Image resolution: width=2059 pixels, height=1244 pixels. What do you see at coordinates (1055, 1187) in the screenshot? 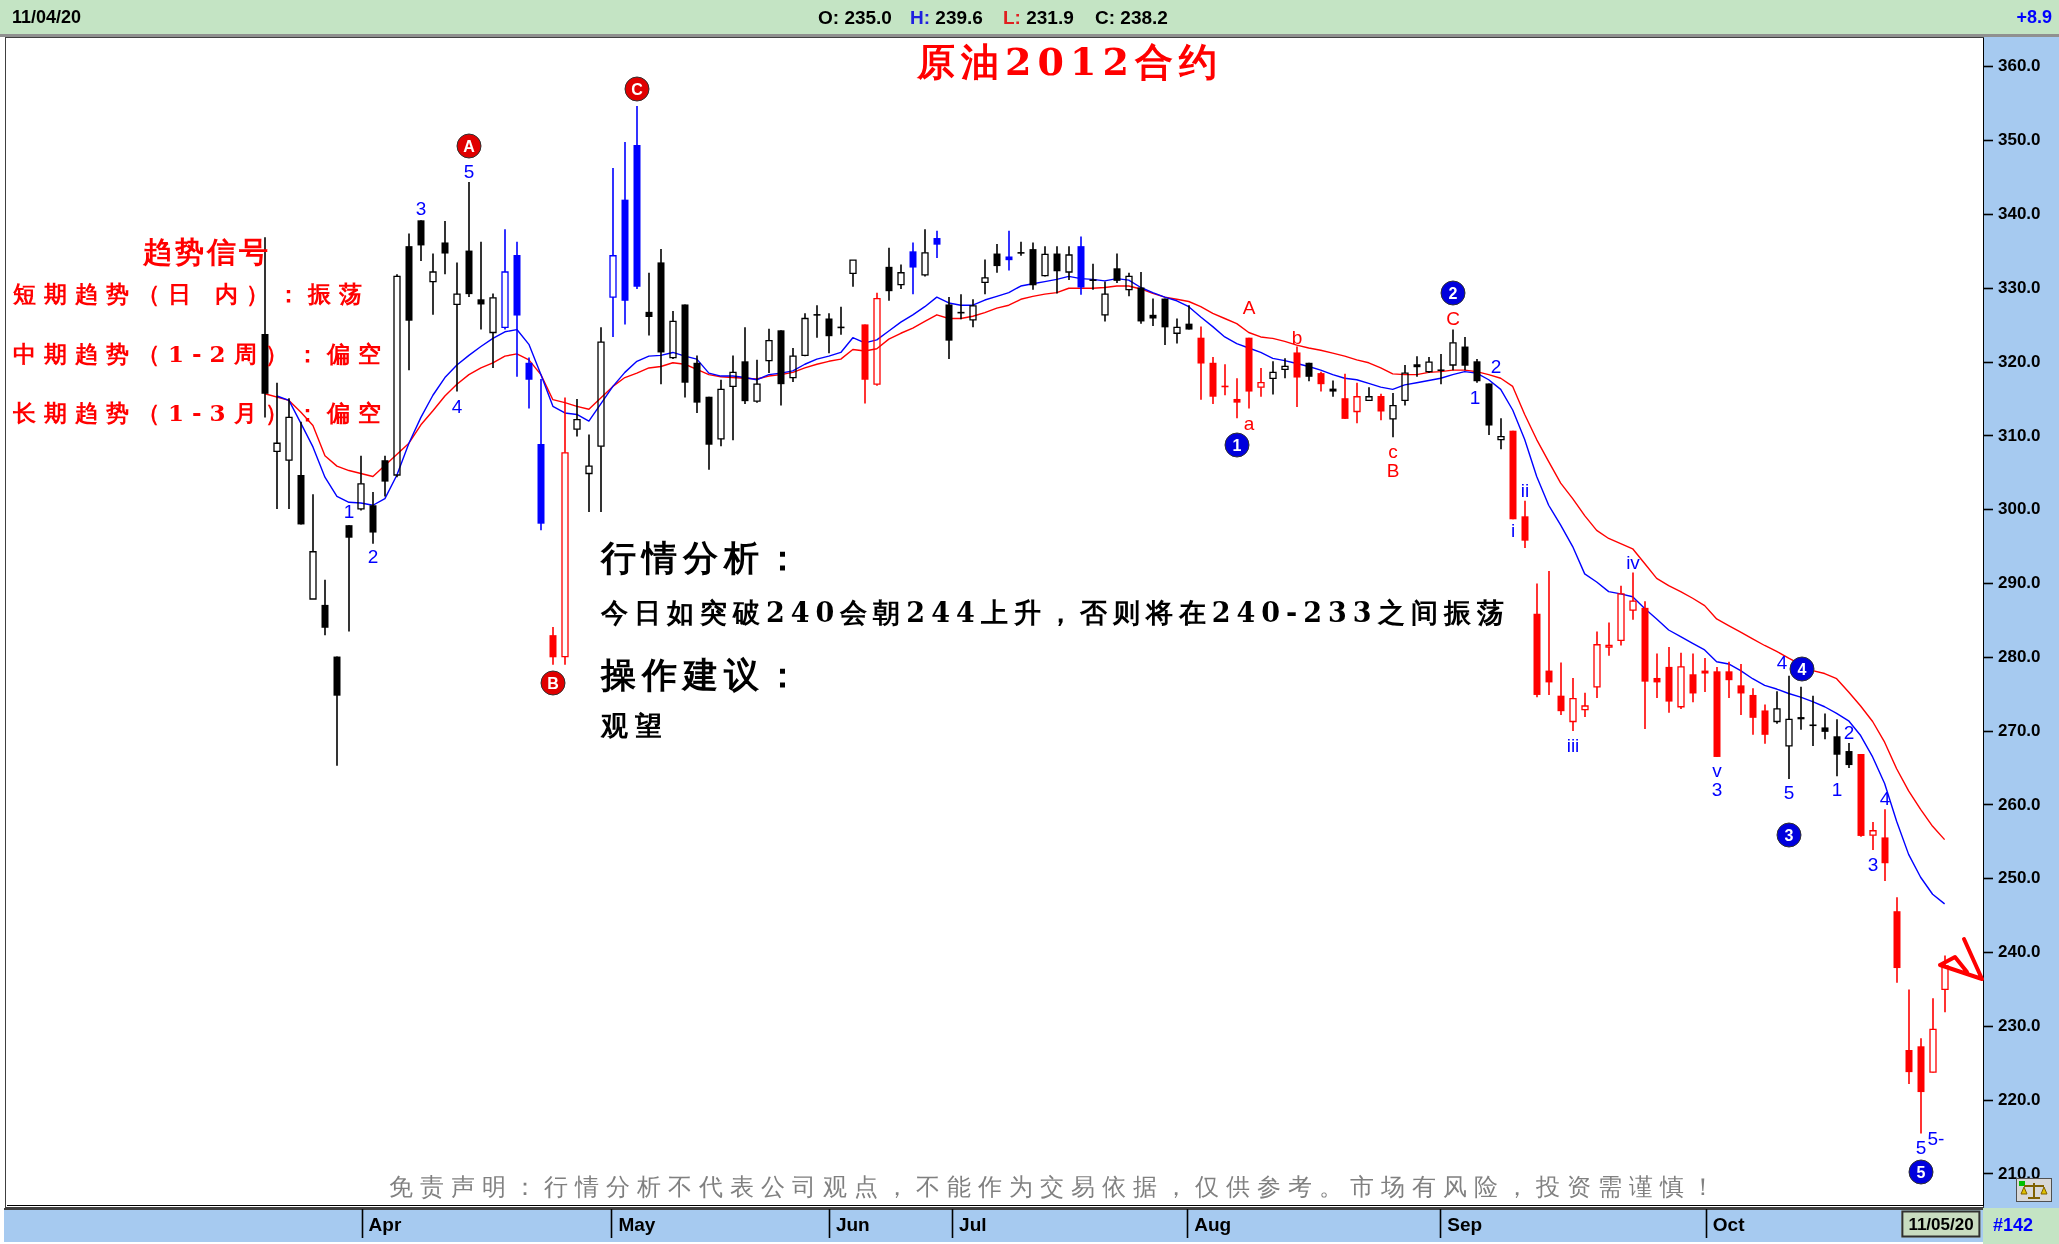
I see `annotation: 免责声明：行情分析不代表公司观点，不能作为交易依据，仅供参考。市场有风险，投资需谨慎！` at bounding box center [1055, 1187].